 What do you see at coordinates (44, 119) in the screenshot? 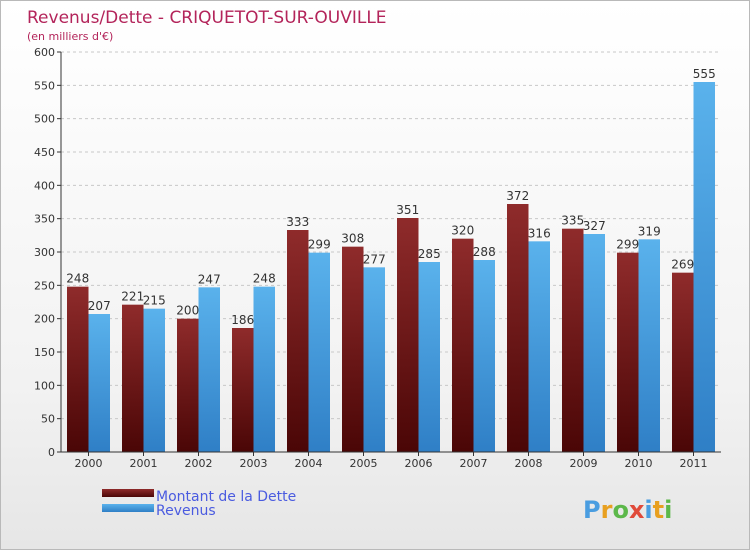
I see `y-tick-label: 500` at bounding box center [44, 119].